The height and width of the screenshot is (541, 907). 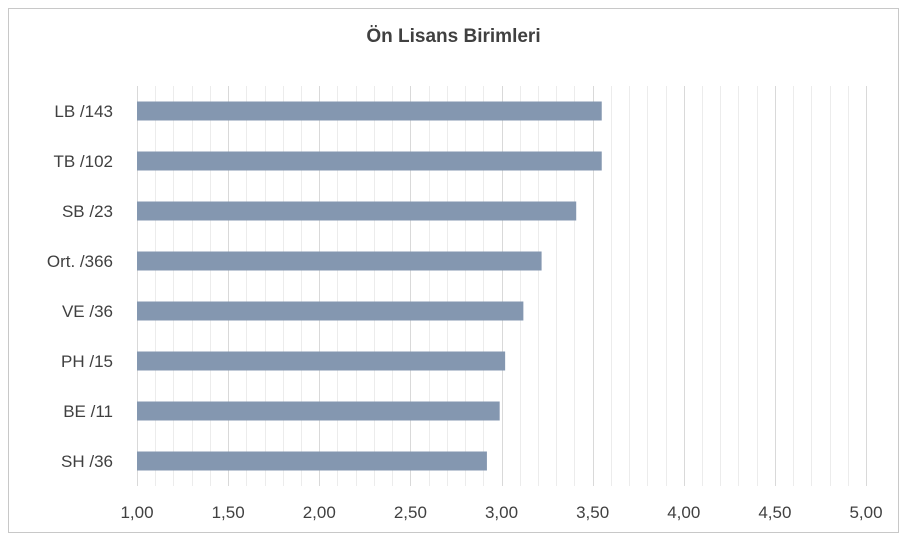 What do you see at coordinates (865, 512) in the screenshot?
I see `x-tick-label: 5,00` at bounding box center [865, 512].